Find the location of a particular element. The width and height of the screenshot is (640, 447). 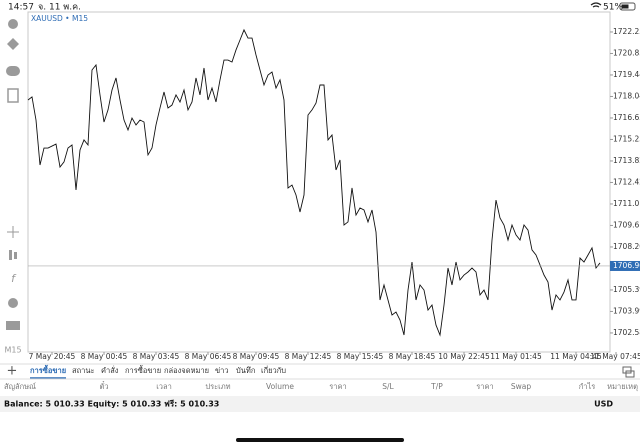

x-tick-label: 8 May 03:45 is located at coordinates (156, 356).